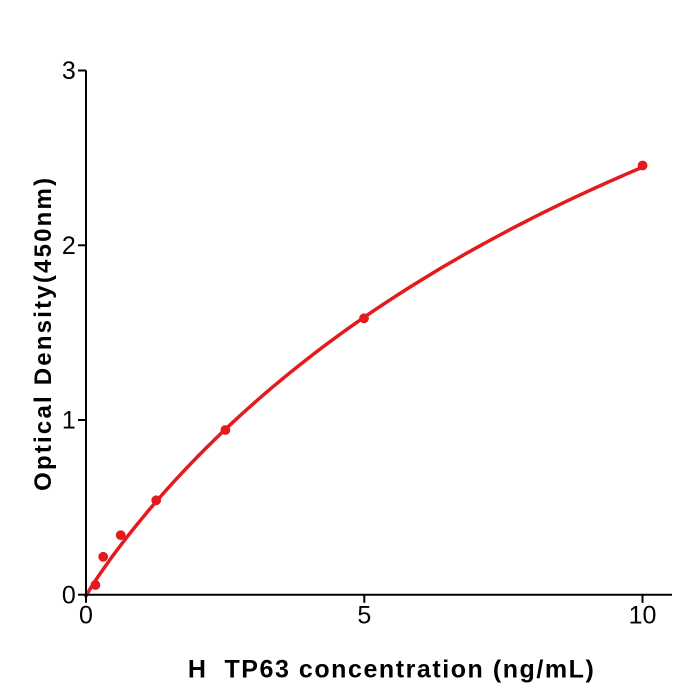 Image resolution: width=700 pixels, height=700 pixels. Describe the element at coordinates (43, 333) in the screenshot. I see `svg-text: Optical Density(450nm)` at that location.